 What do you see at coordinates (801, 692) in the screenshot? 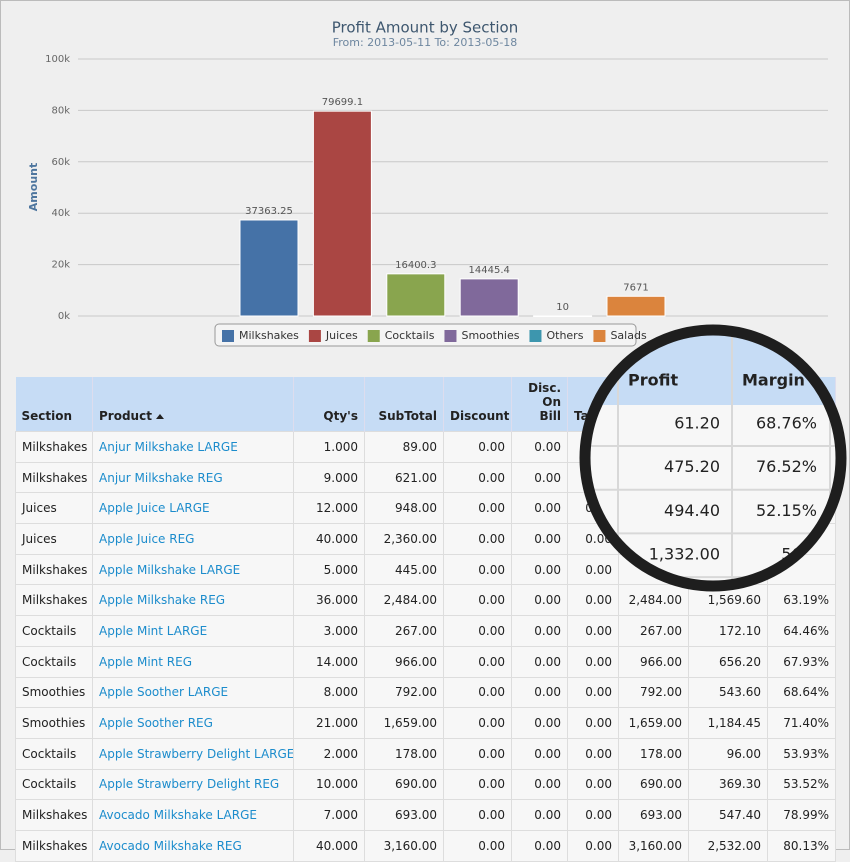
I see `table-cell: 68.64%` at bounding box center [801, 692].